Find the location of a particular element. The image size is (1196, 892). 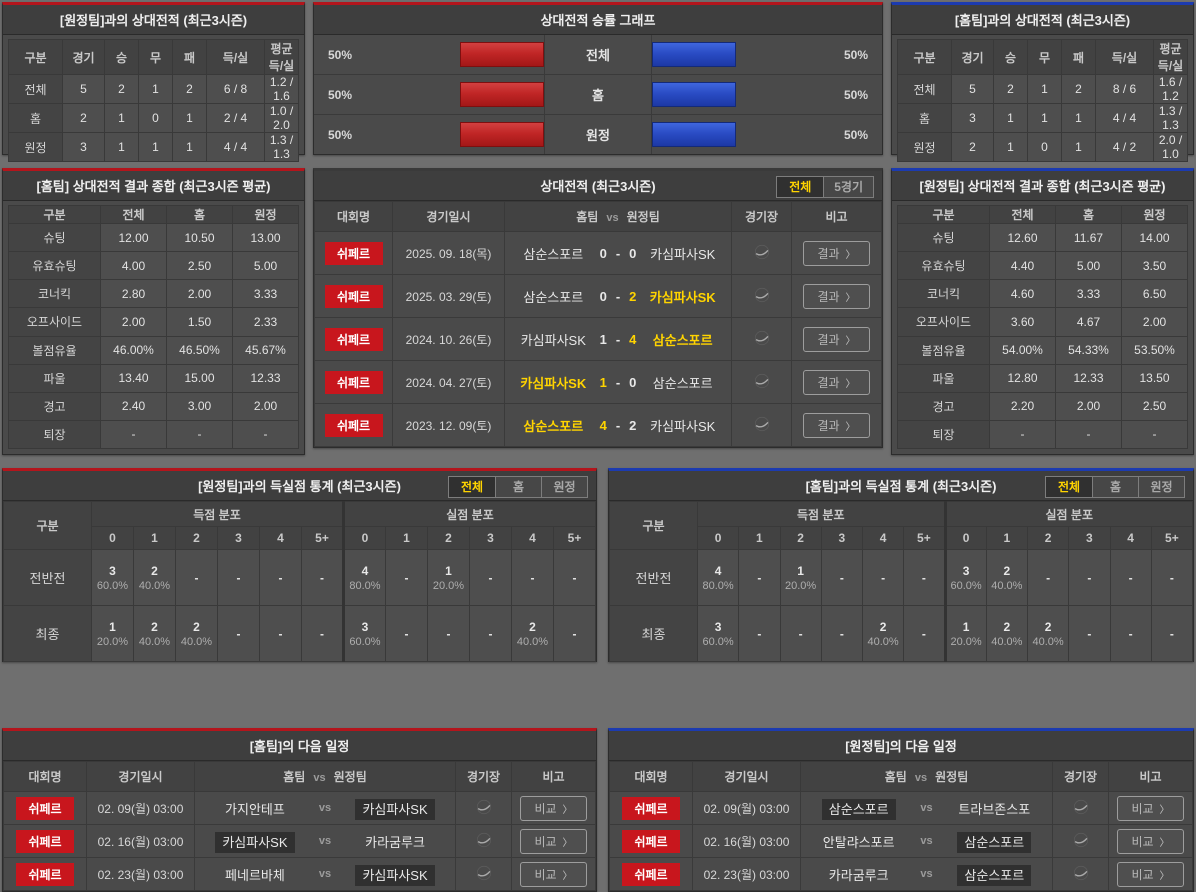

match-row: 쉬페르 2024. 10. 26(토) 카심파사SK 1-4 삼순스포르 결과 〉 is located at coordinates (598, 339).